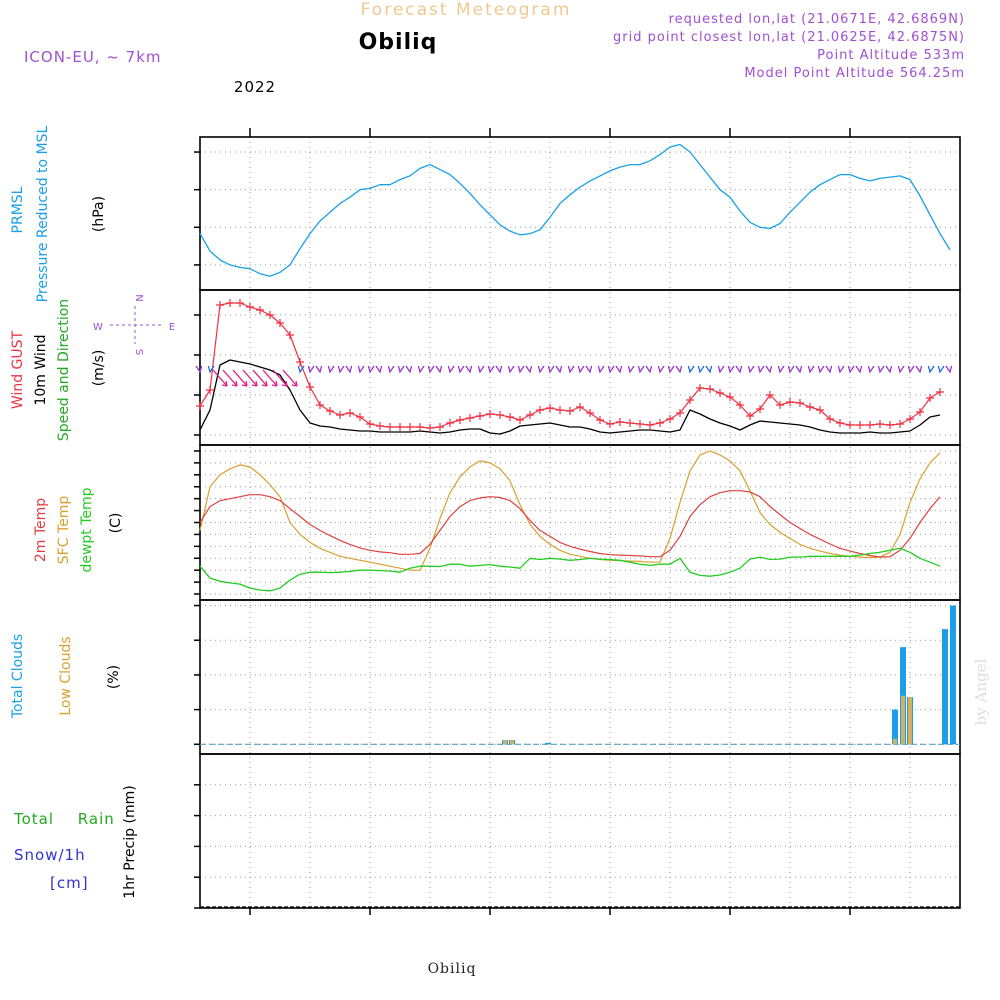 This screenshot has width=1000, height=1000. What do you see at coordinates (575, 210) in the screenshot?
I see `pressure-series` at bounding box center [575, 210].